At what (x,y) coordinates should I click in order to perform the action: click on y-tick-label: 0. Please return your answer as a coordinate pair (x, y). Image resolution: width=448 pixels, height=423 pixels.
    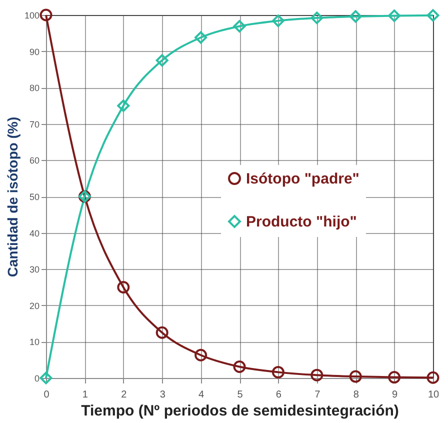
    Looking at the image, I should click on (37, 379).